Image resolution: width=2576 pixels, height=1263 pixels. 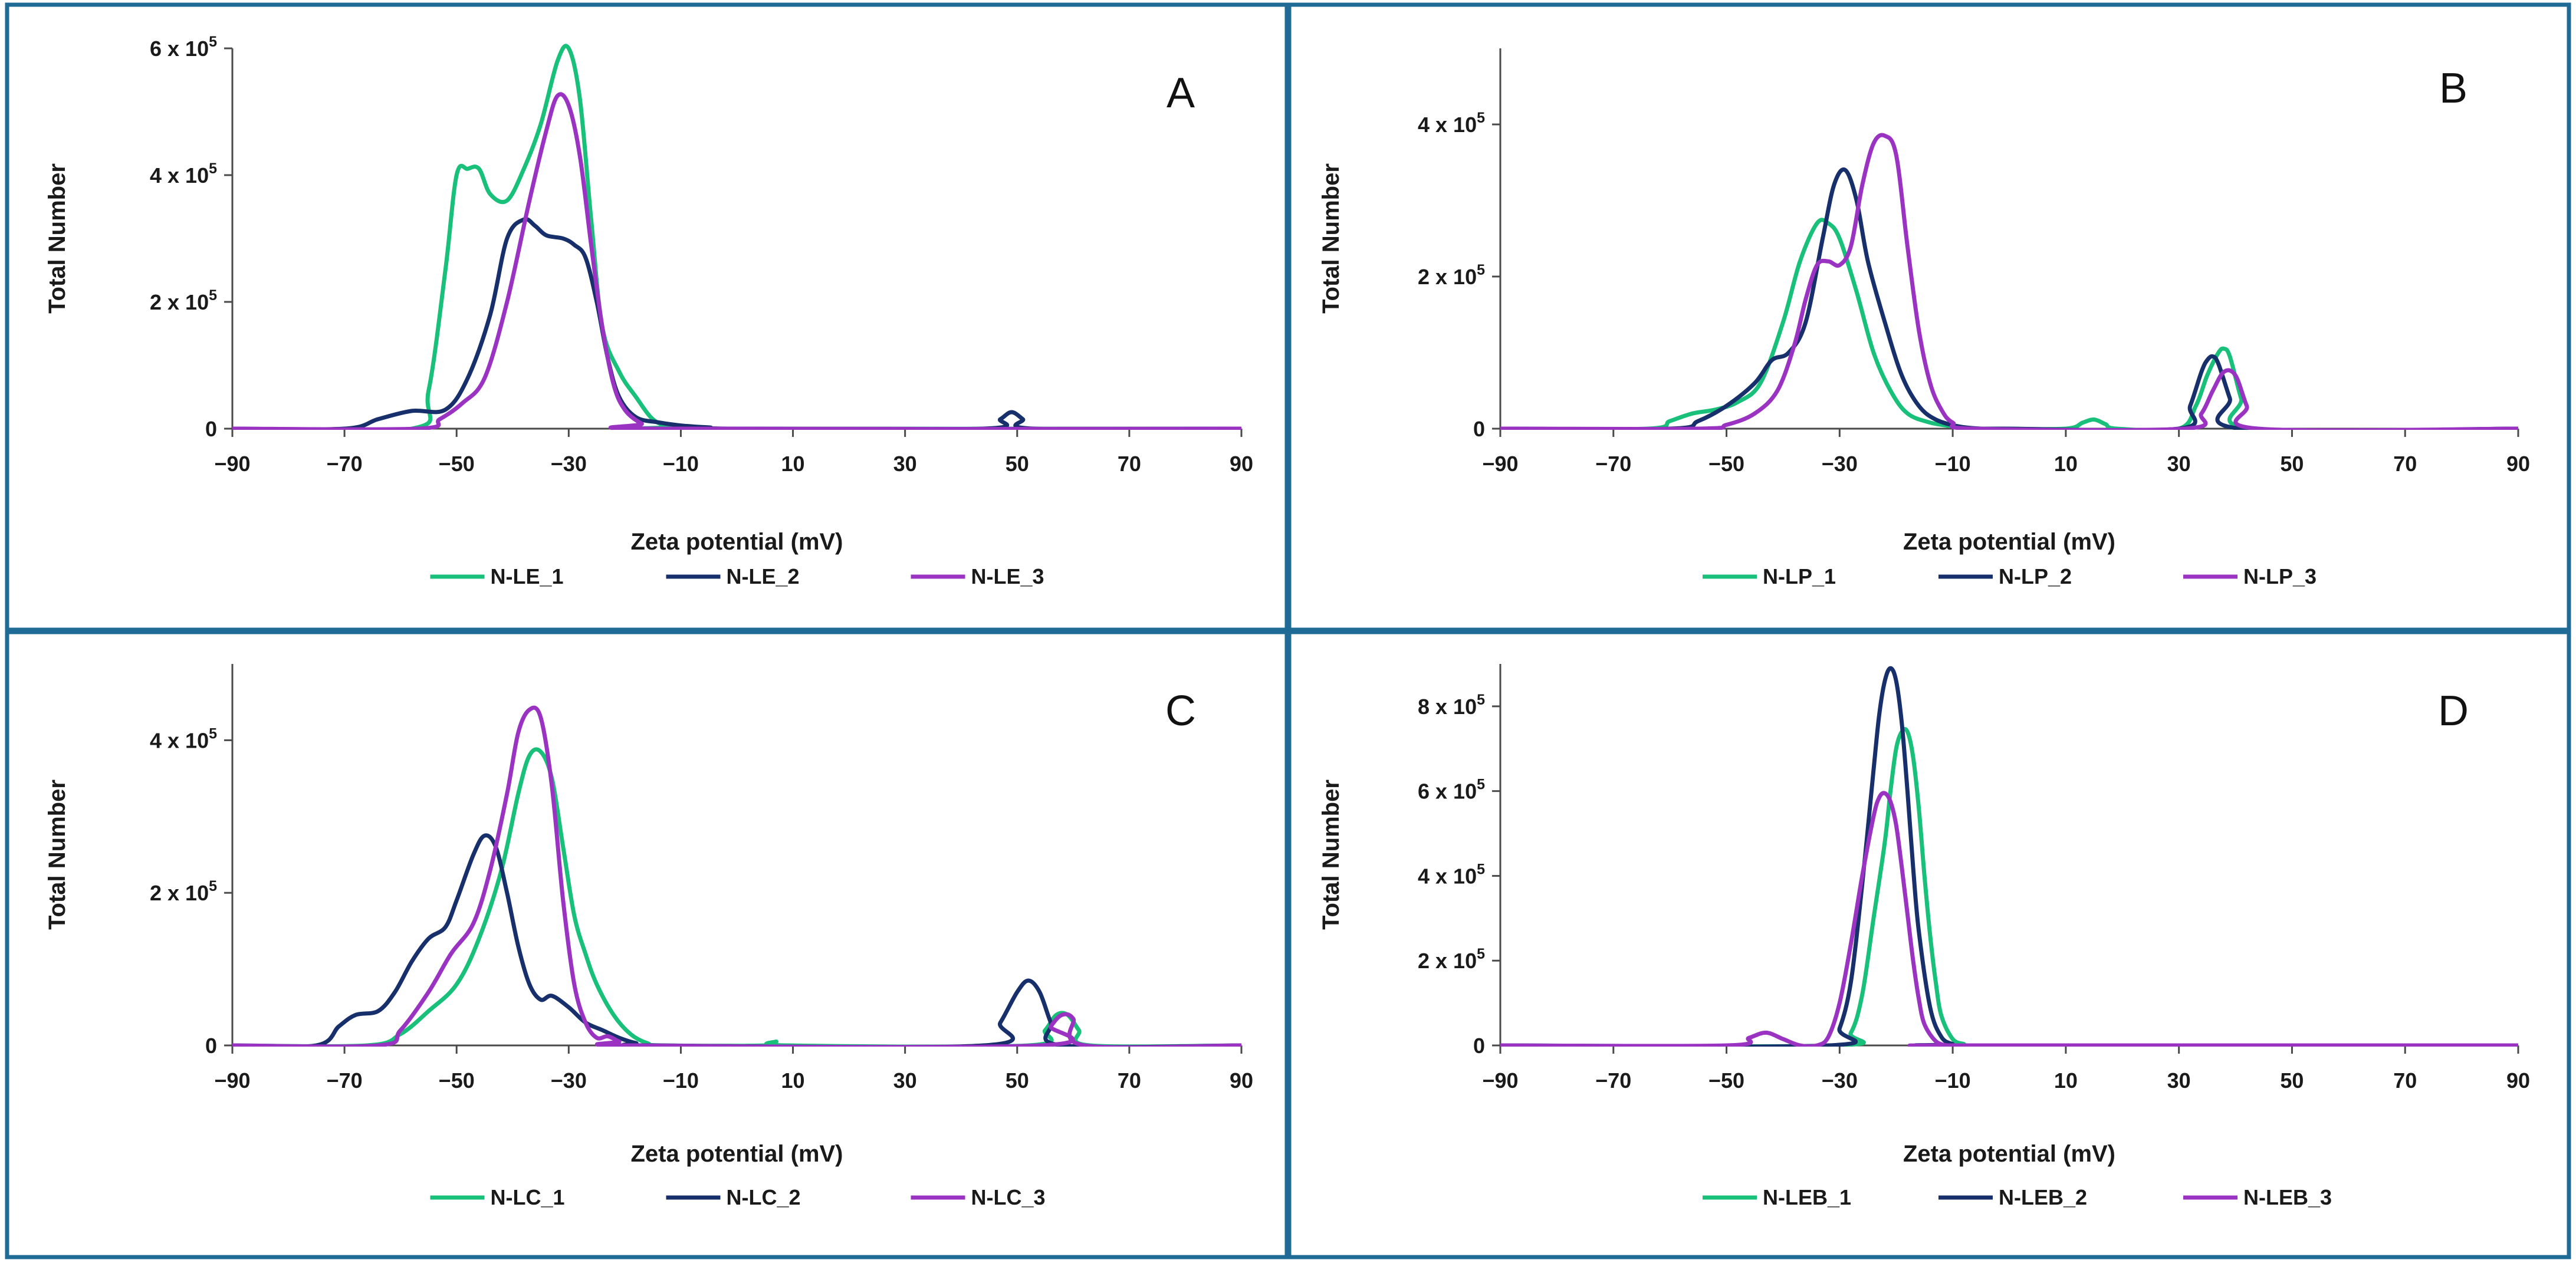 I want to click on legend-entry: N-LEB_2, so click(x=2043, y=1197).